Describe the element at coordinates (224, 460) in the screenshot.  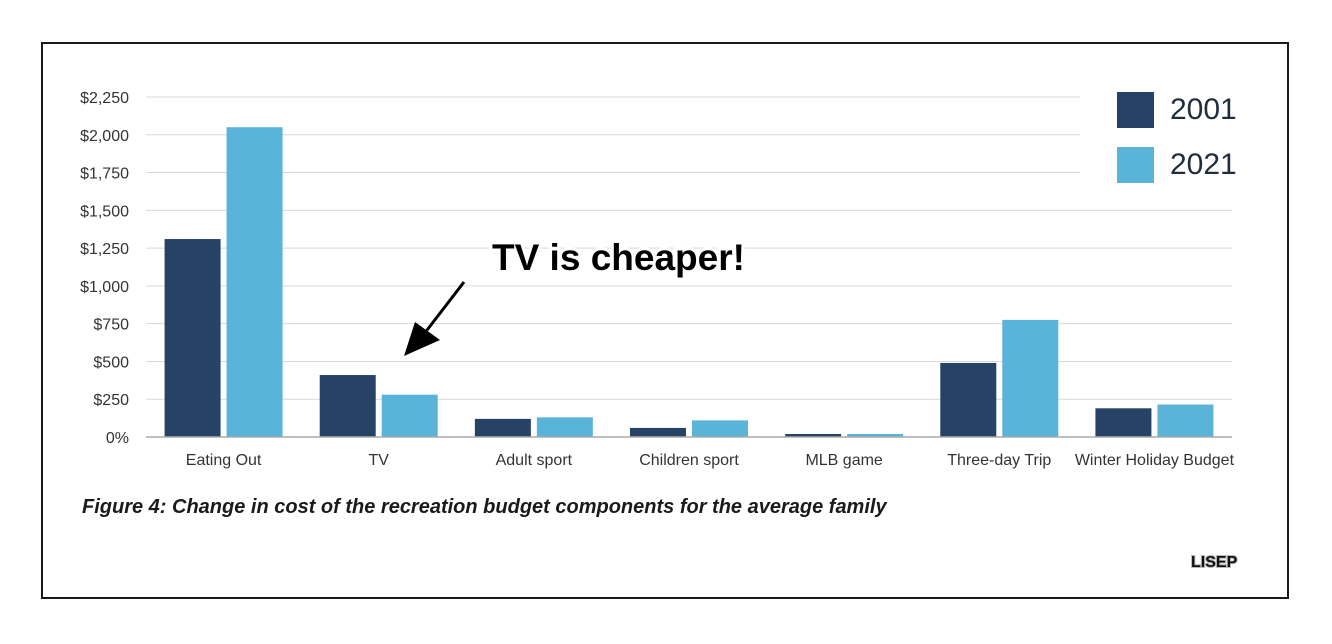
I see `x-category-label: Eating Out` at that location.